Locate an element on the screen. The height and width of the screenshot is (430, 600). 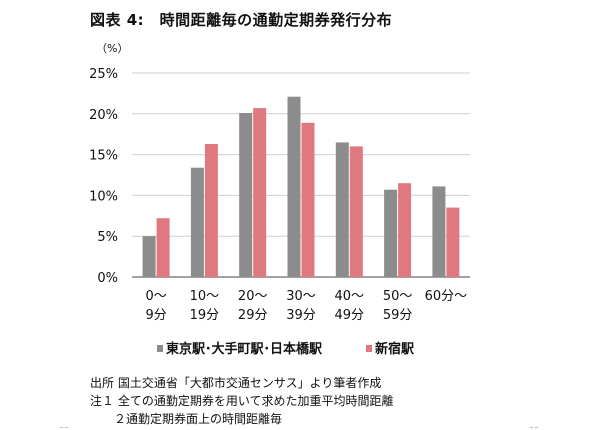
x-category-label: 30〜 is located at coordinates (301, 296).